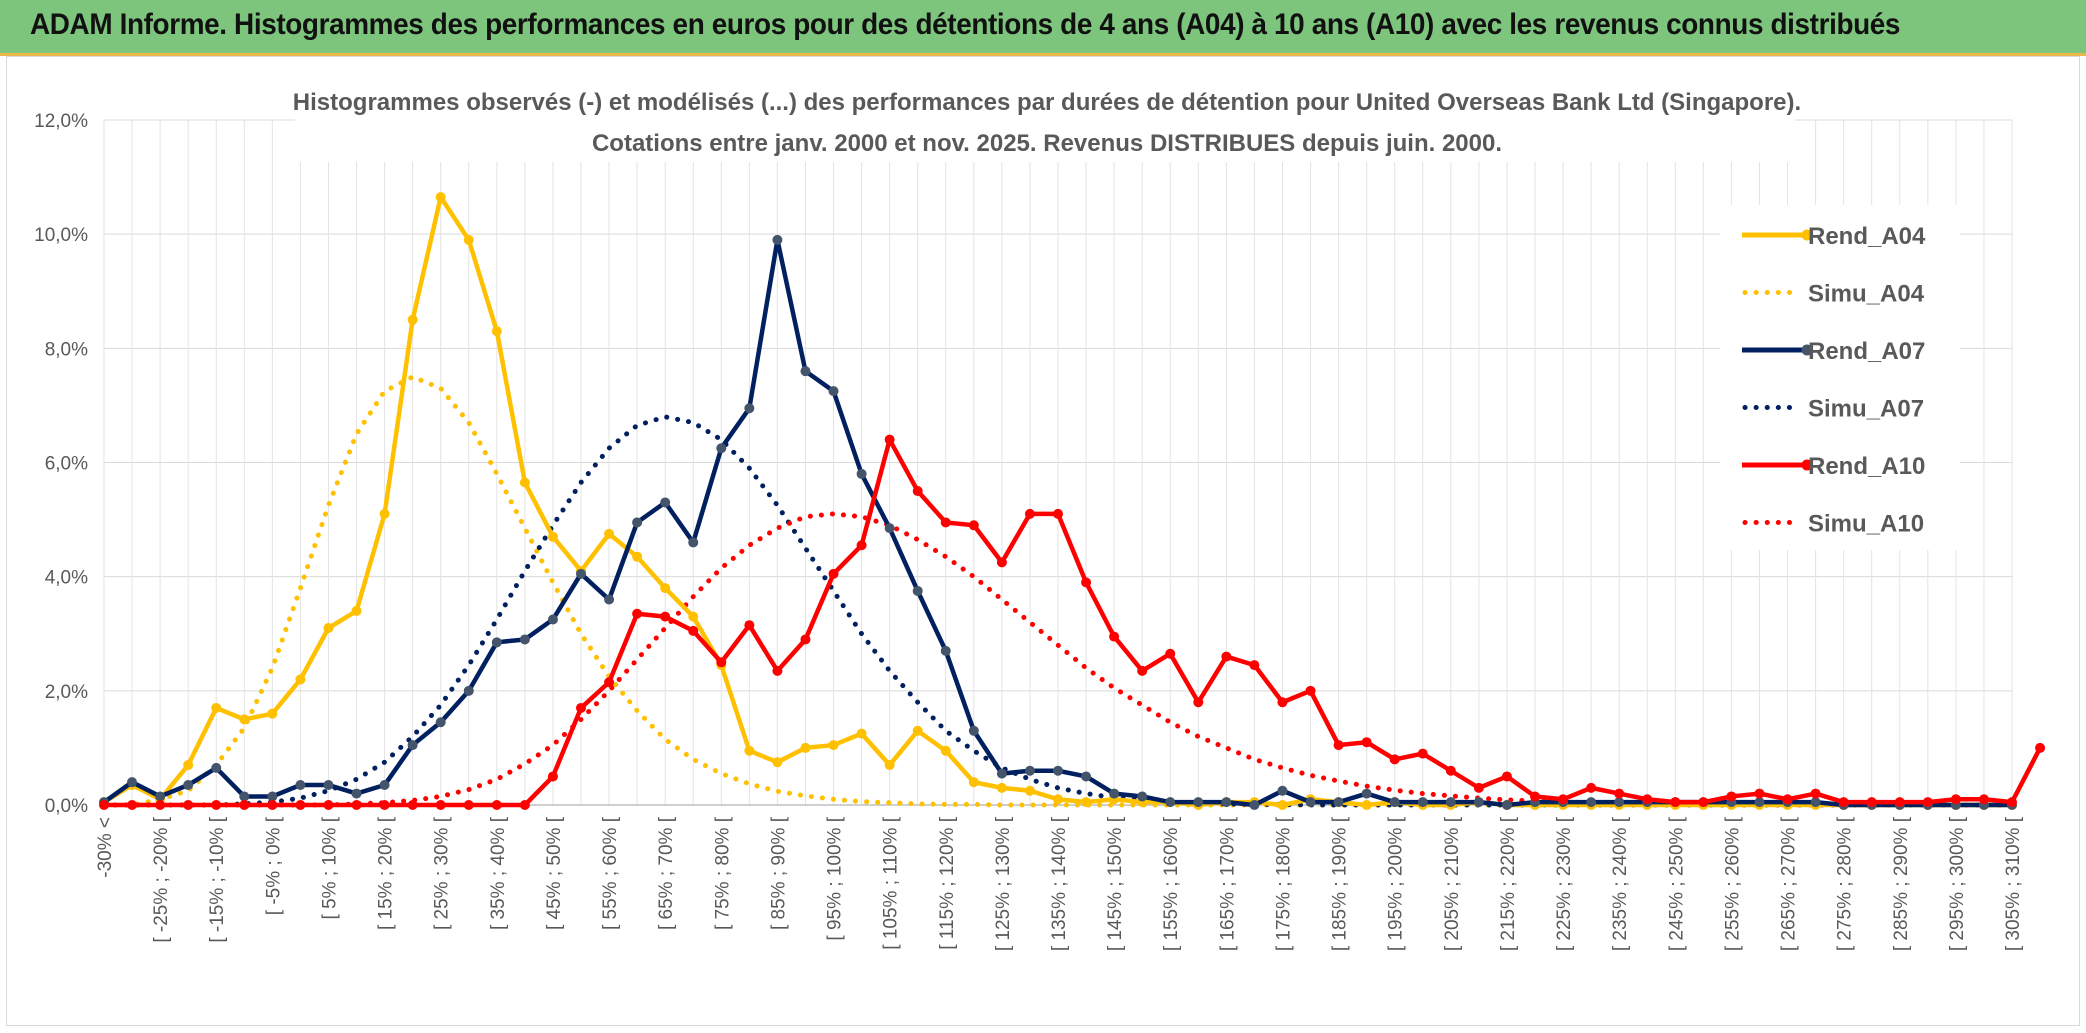 Image resolution: width=2086 pixels, height=1033 pixels. What do you see at coordinates (217, 879) in the screenshot?
I see `x-tick-label: [ -15% ; -10% [` at bounding box center [217, 879].